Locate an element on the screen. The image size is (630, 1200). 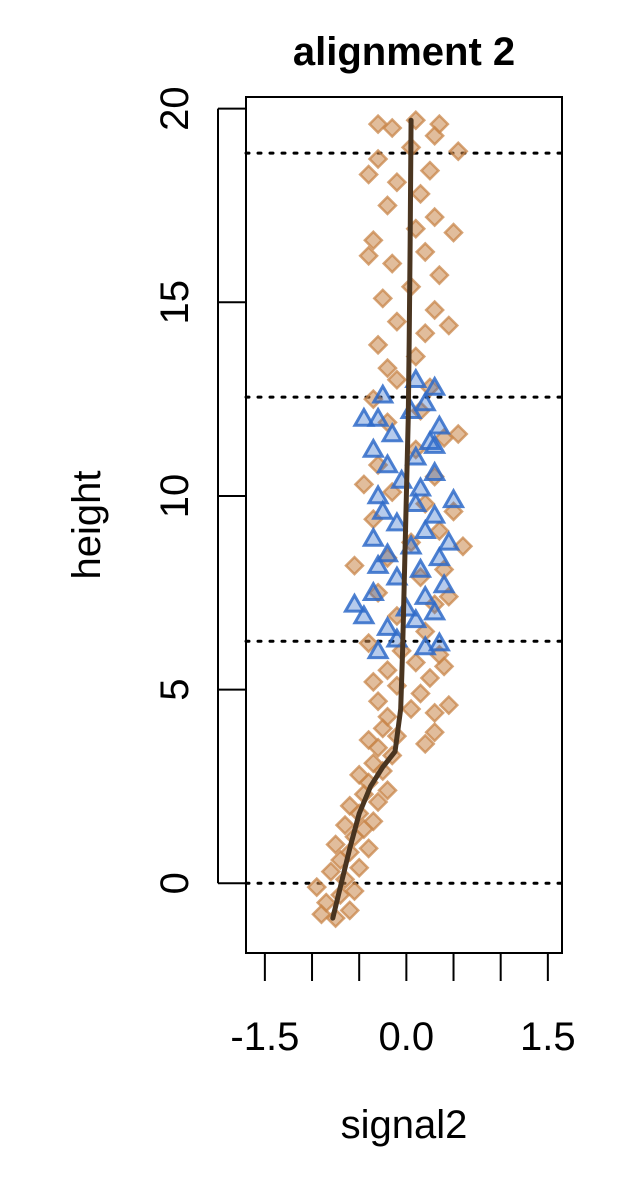
y-tick-label: 10 is located at coordinates (175, 496).